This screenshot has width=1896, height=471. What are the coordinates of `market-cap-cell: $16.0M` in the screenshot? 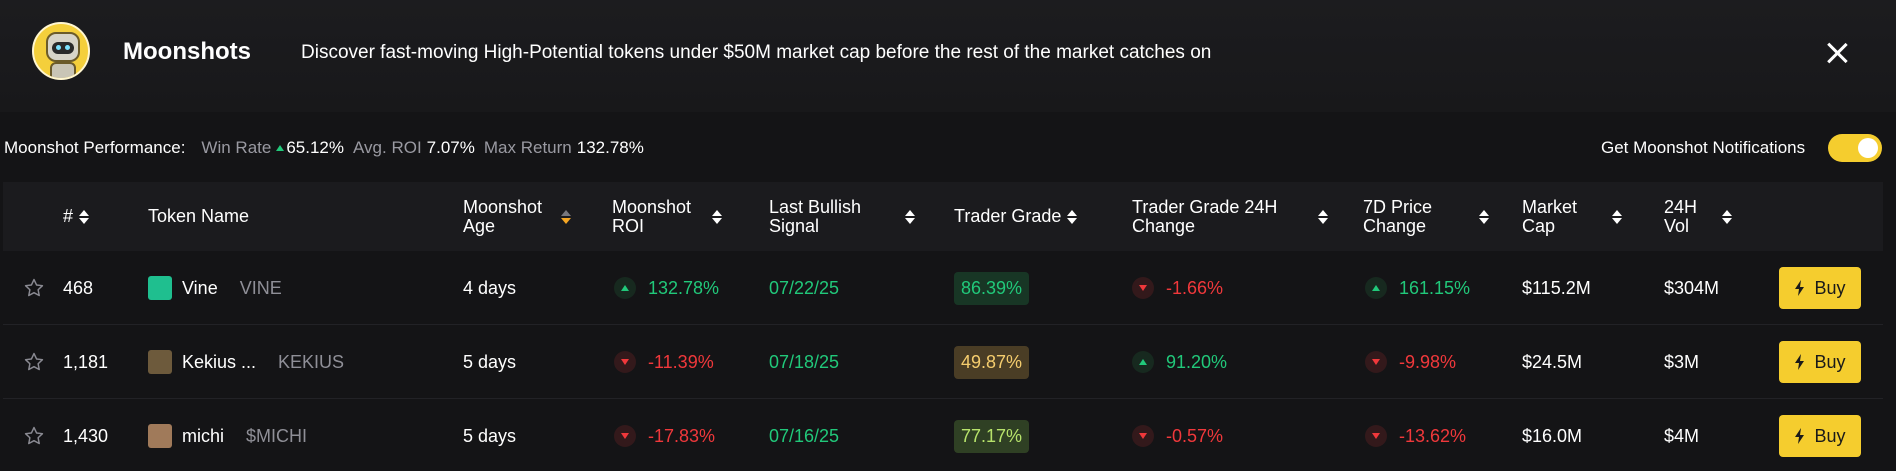 It's located at (1552, 435).